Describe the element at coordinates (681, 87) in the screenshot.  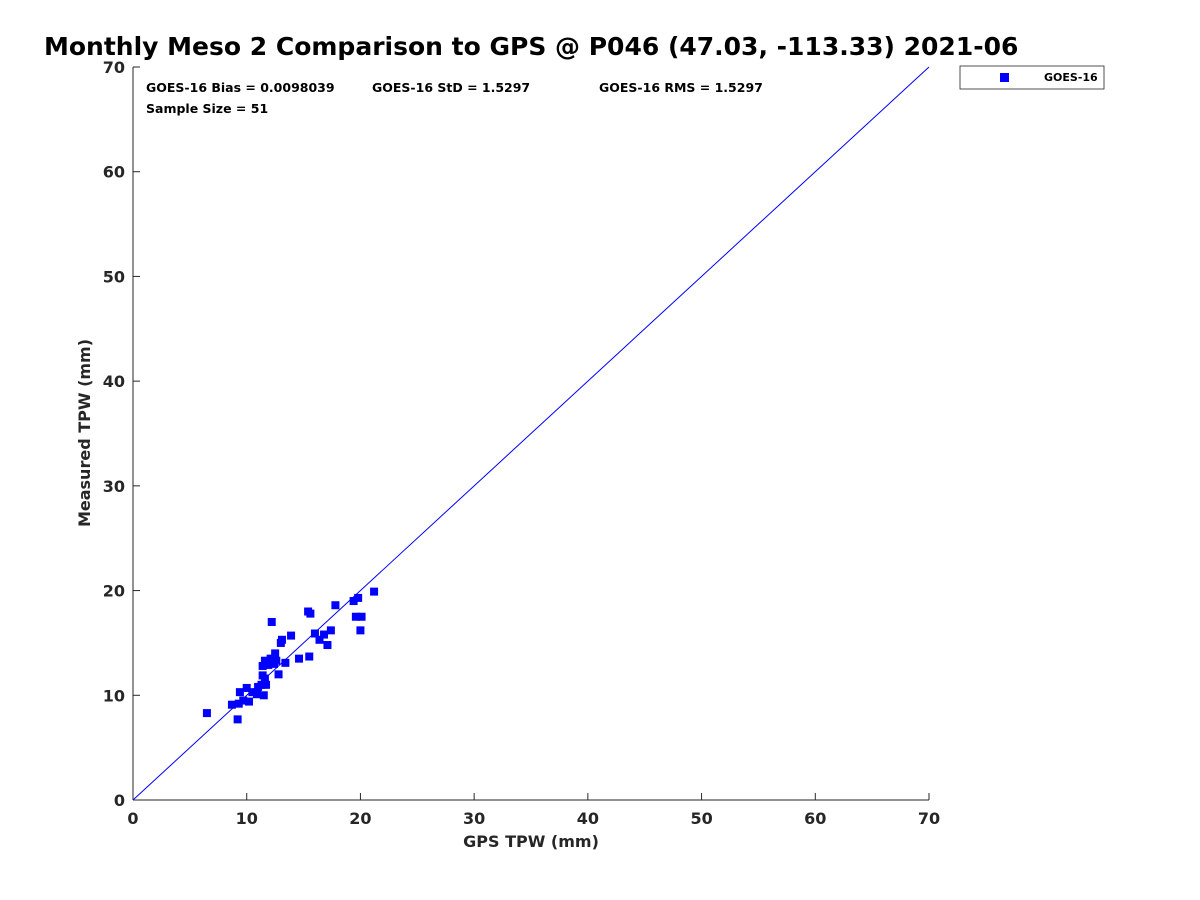
I see `stat-rms: GOES-16 RMS = 1.5297` at that location.